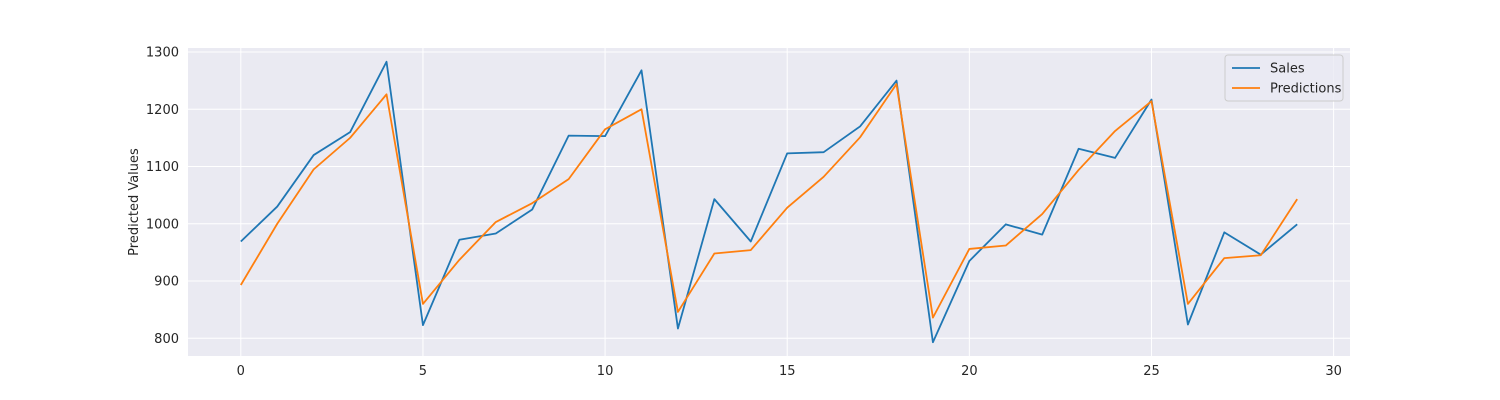  Describe the element at coordinates (166, 339) in the screenshot. I see `y-tick-label: 800` at that location.